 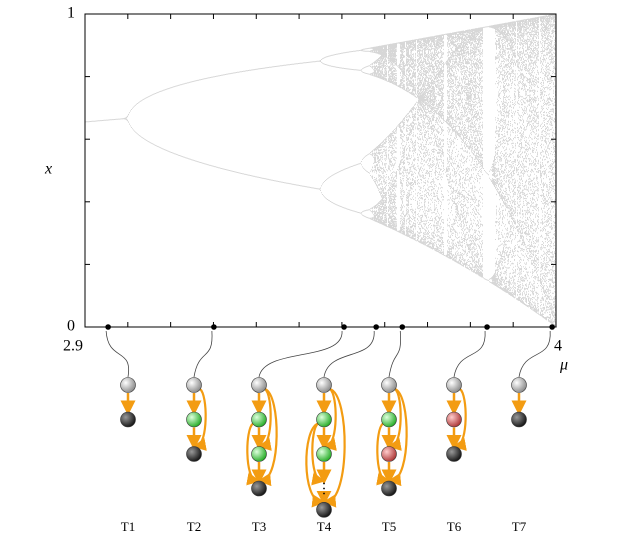 What do you see at coordinates (389, 526) in the screenshot?
I see `tree-label: T5` at bounding box center [389, 526].